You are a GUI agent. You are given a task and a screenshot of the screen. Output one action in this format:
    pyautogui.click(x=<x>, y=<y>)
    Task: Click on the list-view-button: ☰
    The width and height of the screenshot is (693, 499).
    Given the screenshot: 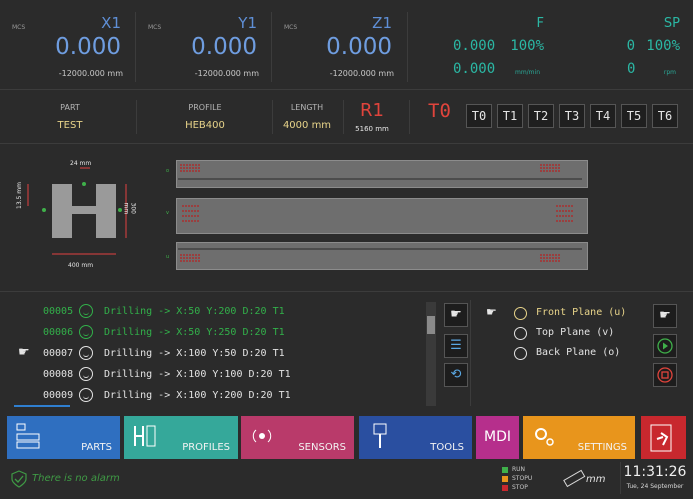 What is the action you would take?
    pyautogui.click(x=456, y=346)
    